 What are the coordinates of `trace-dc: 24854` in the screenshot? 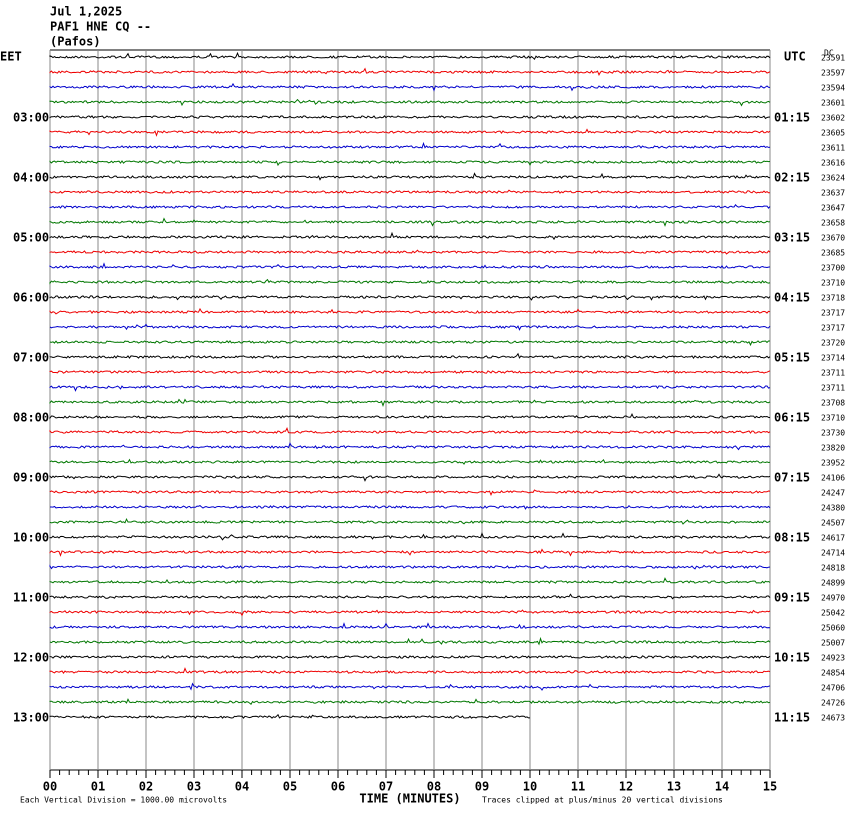 It's located at (833, 673).